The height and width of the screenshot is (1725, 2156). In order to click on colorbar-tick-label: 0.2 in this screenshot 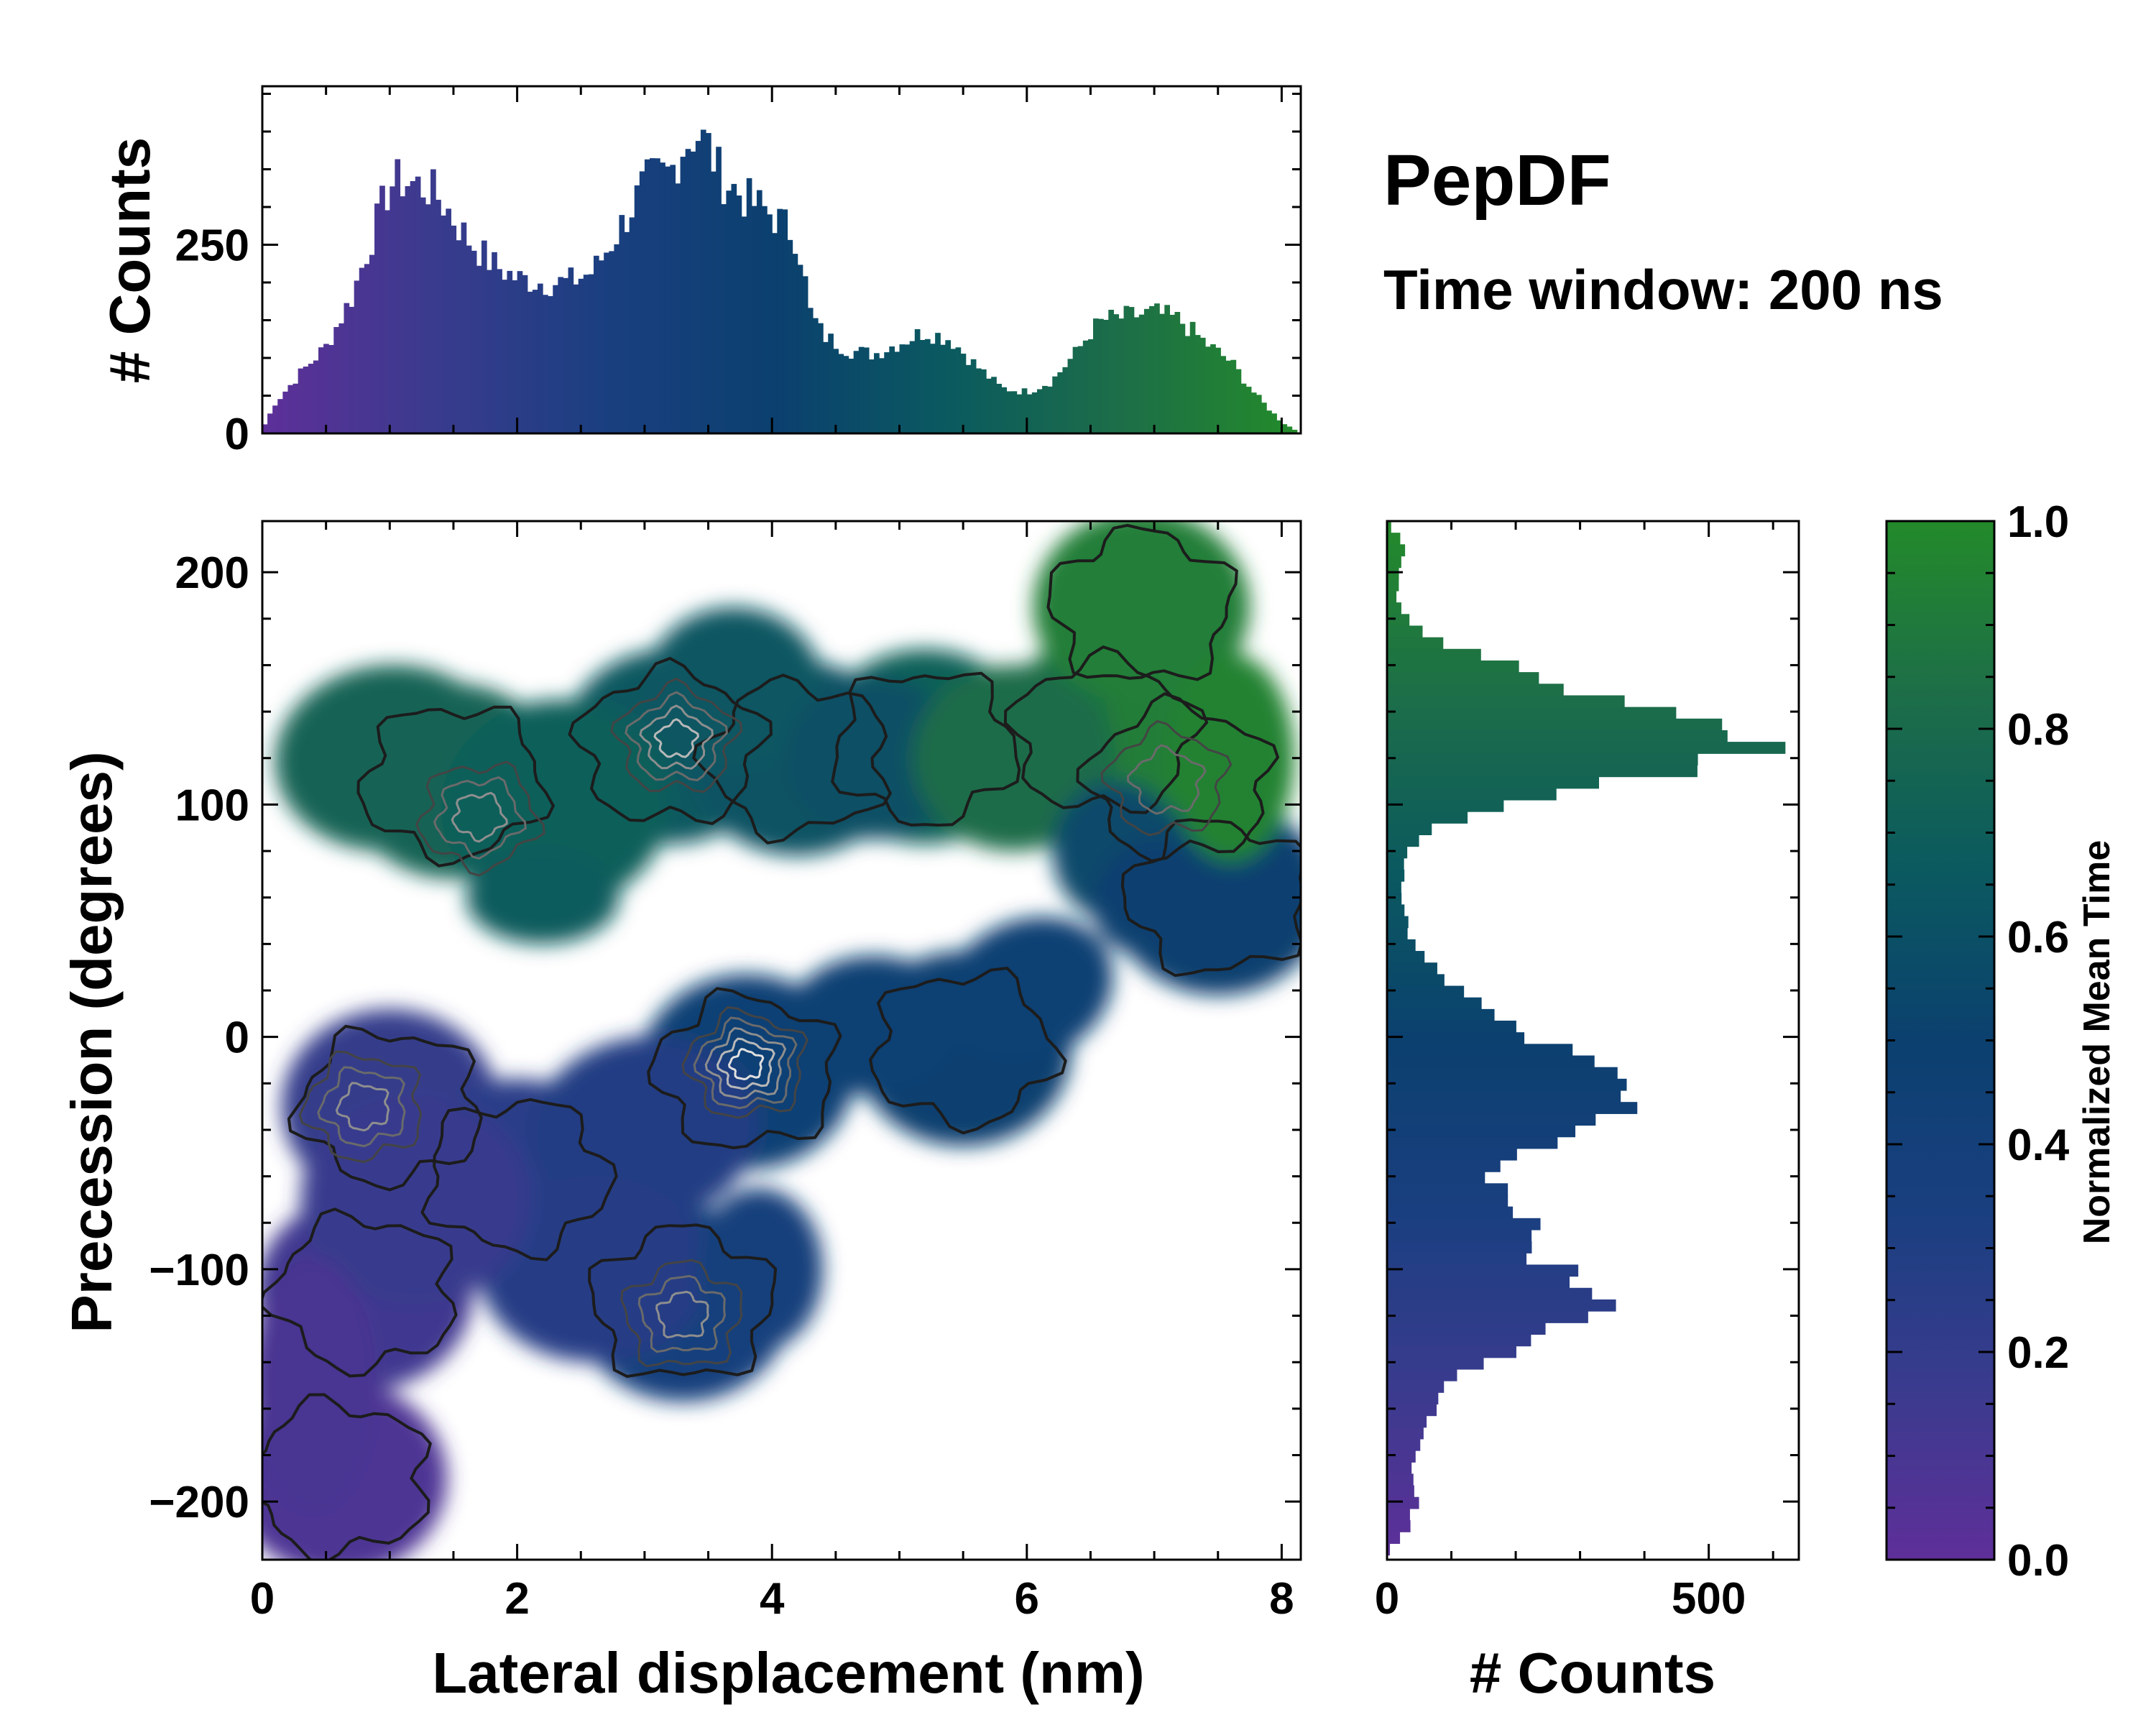, I will do `click(2038, 1353)`.